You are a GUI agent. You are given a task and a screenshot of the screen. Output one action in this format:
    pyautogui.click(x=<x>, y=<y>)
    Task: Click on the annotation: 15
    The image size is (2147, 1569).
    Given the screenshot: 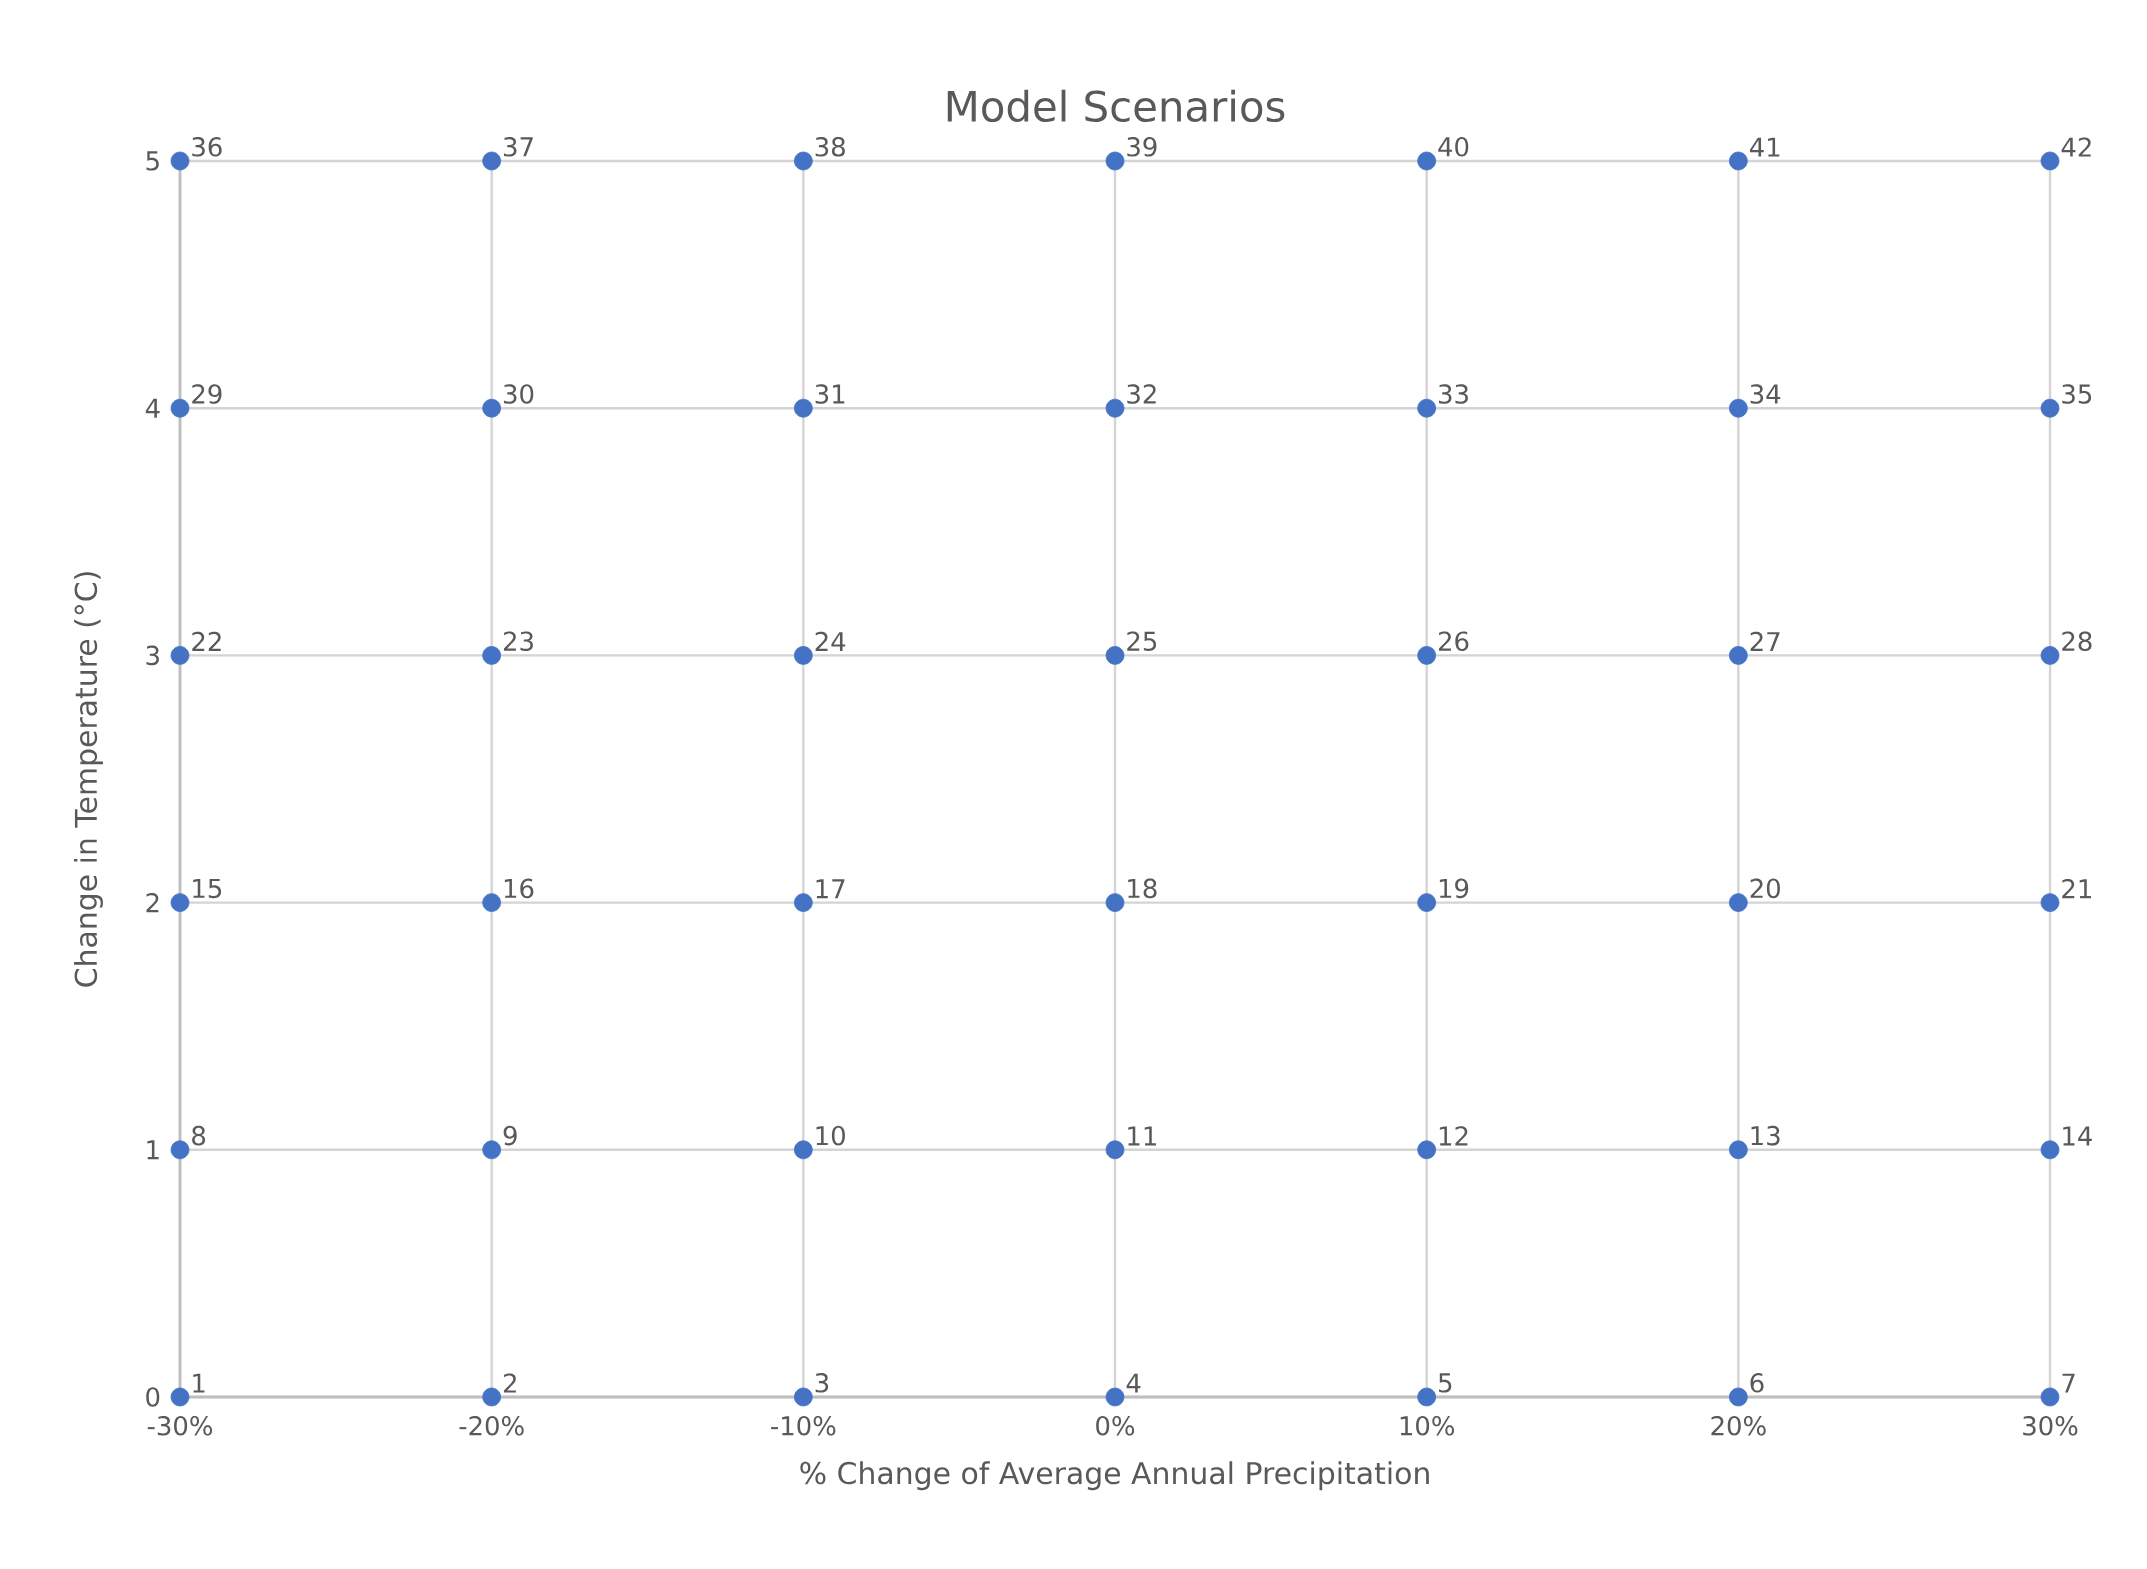 What is the action you would take?
    pyautogui.click(x=207, y=888)
    